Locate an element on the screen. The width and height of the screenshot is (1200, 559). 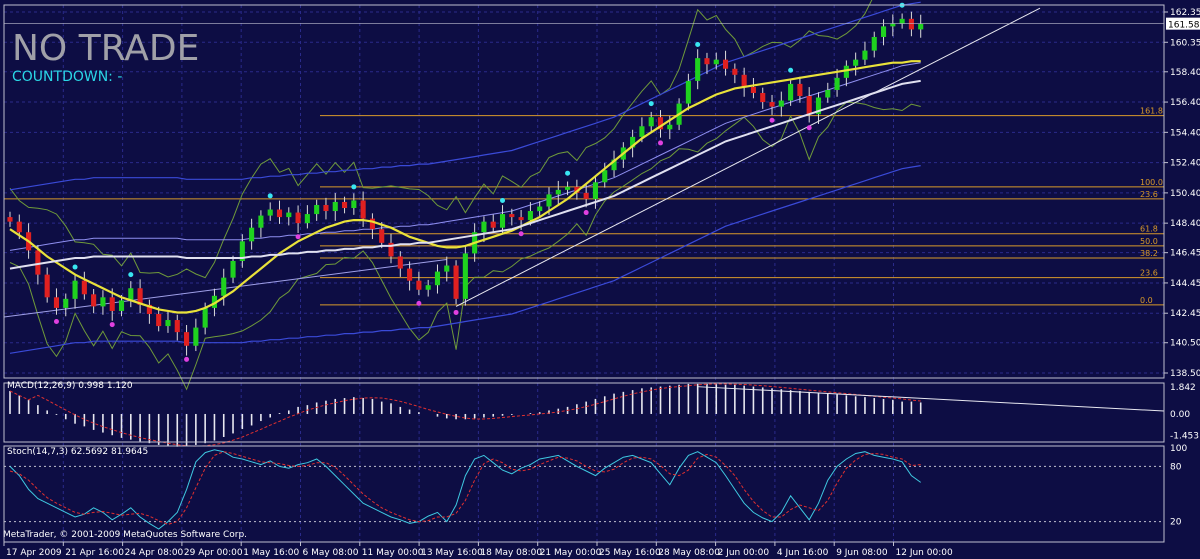
stoch-tick-label: 100 is located at coordinates (1178, 449).